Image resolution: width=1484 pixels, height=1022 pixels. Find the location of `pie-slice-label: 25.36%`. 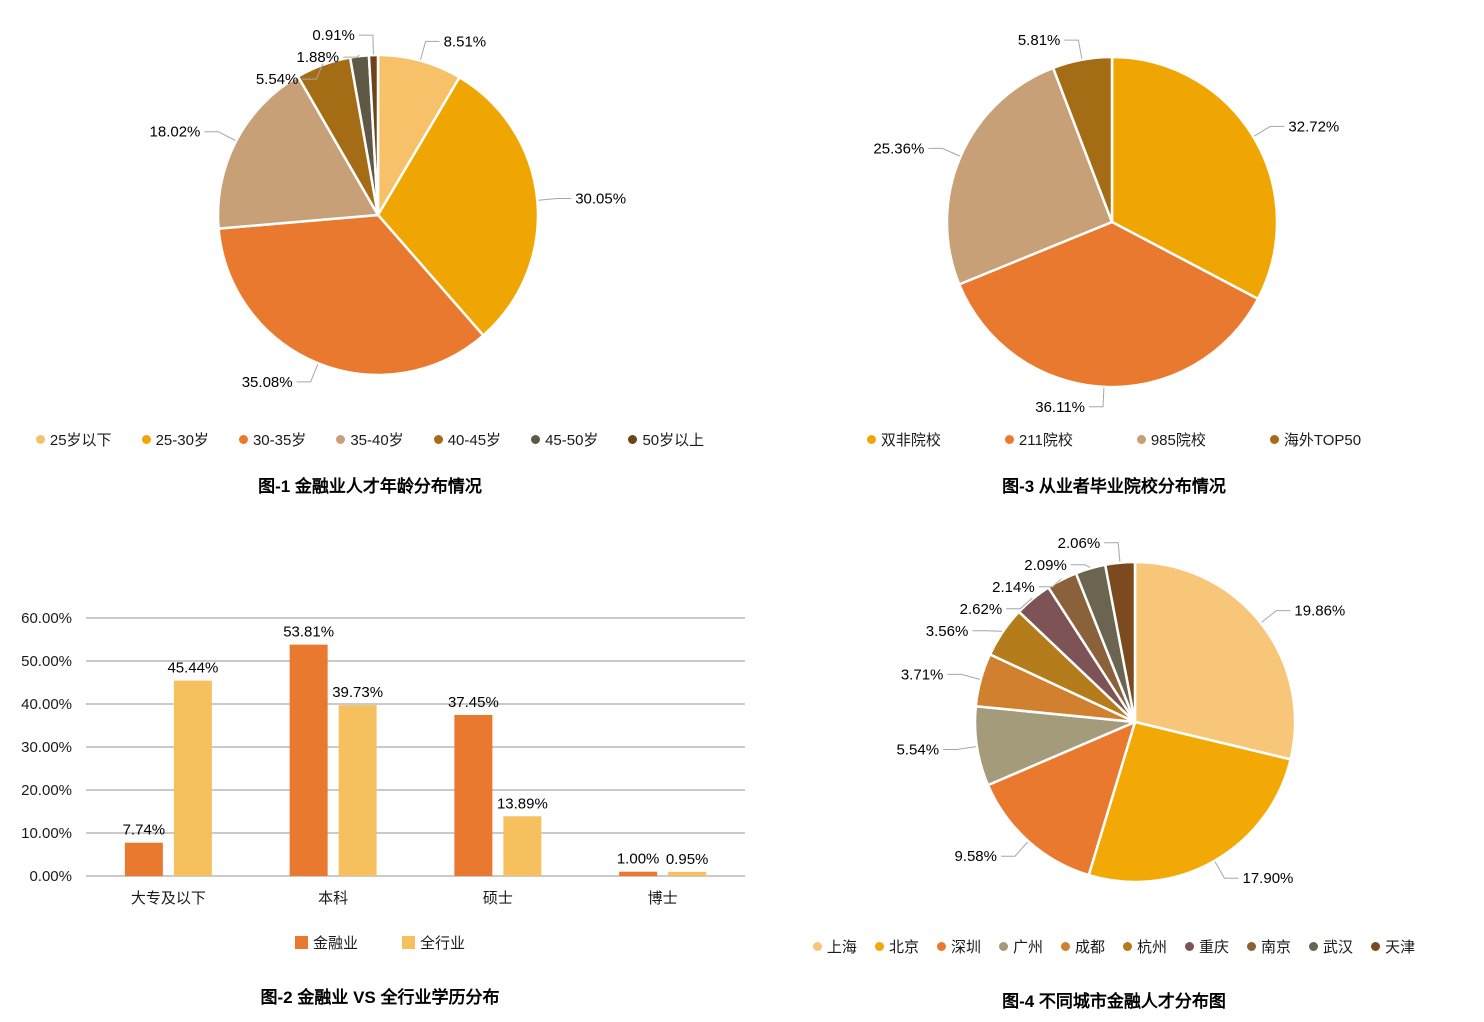

pie-slice-label: 25.36% is located at coordinates (898, 148).